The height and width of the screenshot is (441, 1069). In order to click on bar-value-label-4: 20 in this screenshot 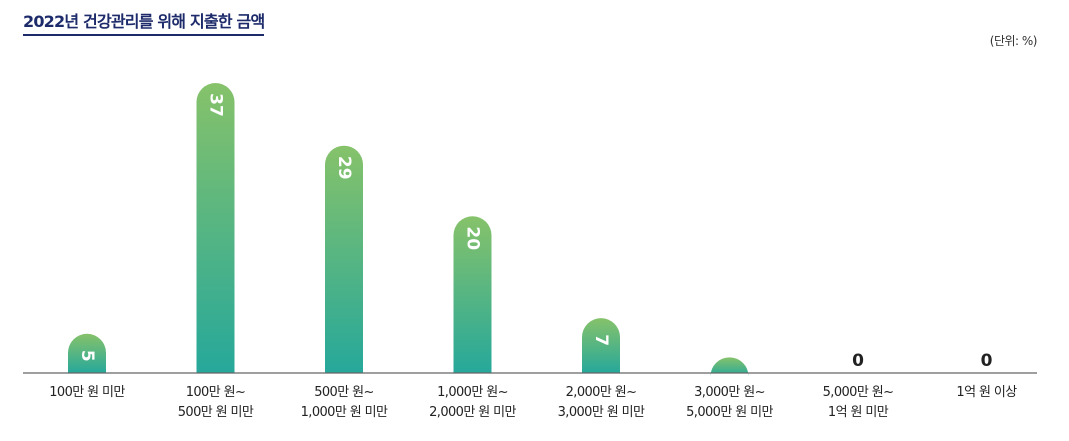, I will do `click(473, 238)`.